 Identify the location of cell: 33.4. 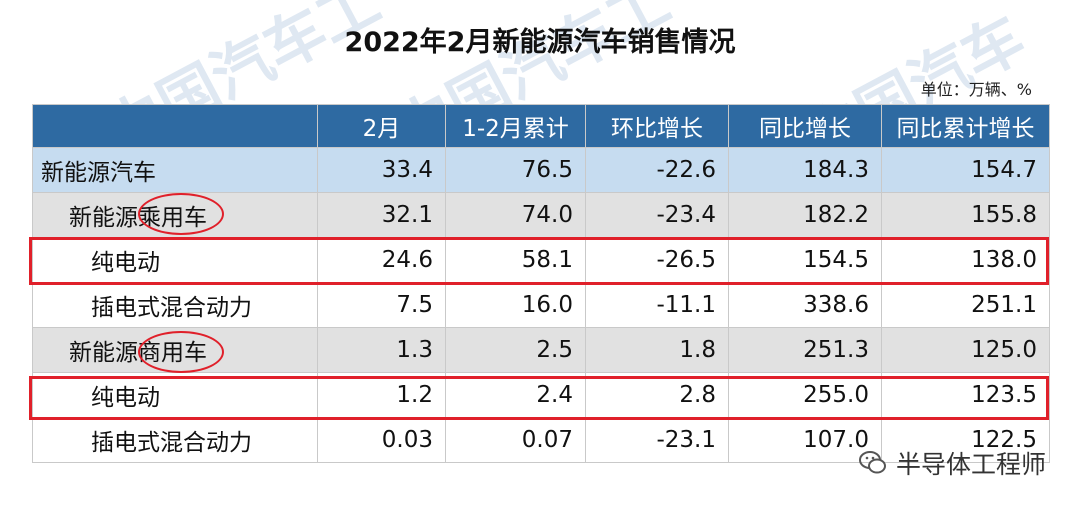
(381, 170).